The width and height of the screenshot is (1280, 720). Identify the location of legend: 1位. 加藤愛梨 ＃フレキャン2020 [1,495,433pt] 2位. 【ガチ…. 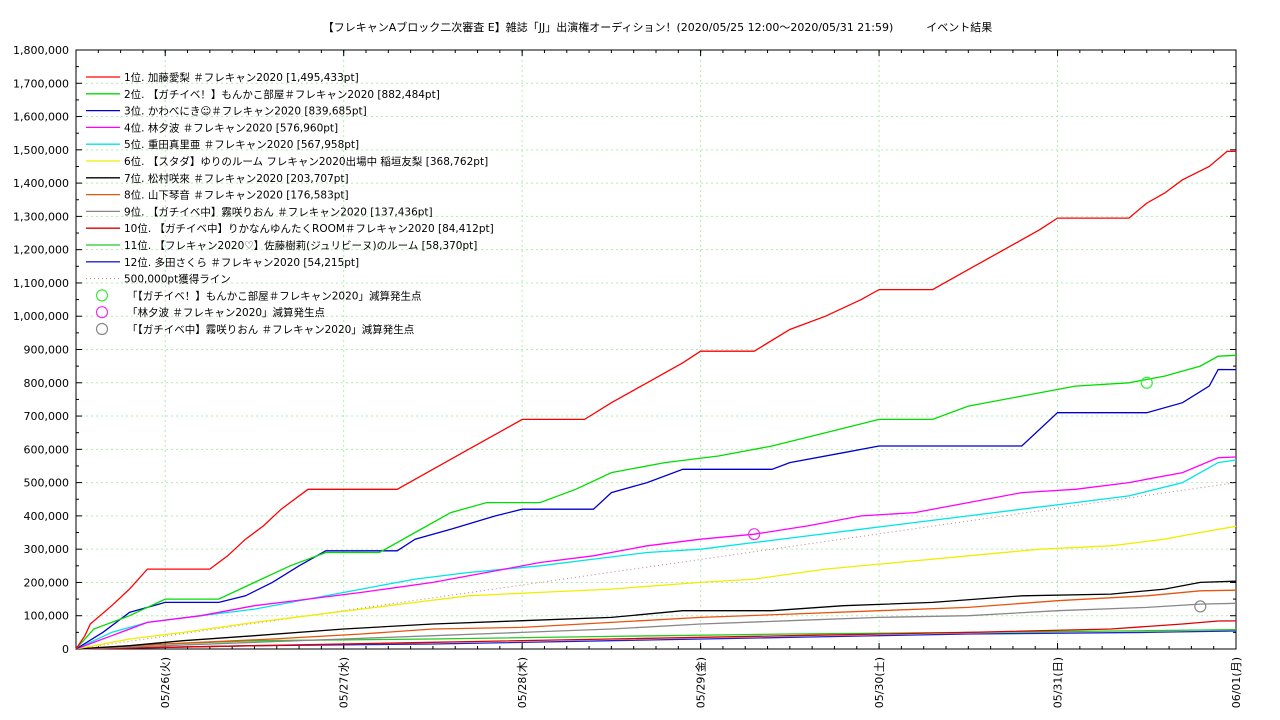
(290, 203).